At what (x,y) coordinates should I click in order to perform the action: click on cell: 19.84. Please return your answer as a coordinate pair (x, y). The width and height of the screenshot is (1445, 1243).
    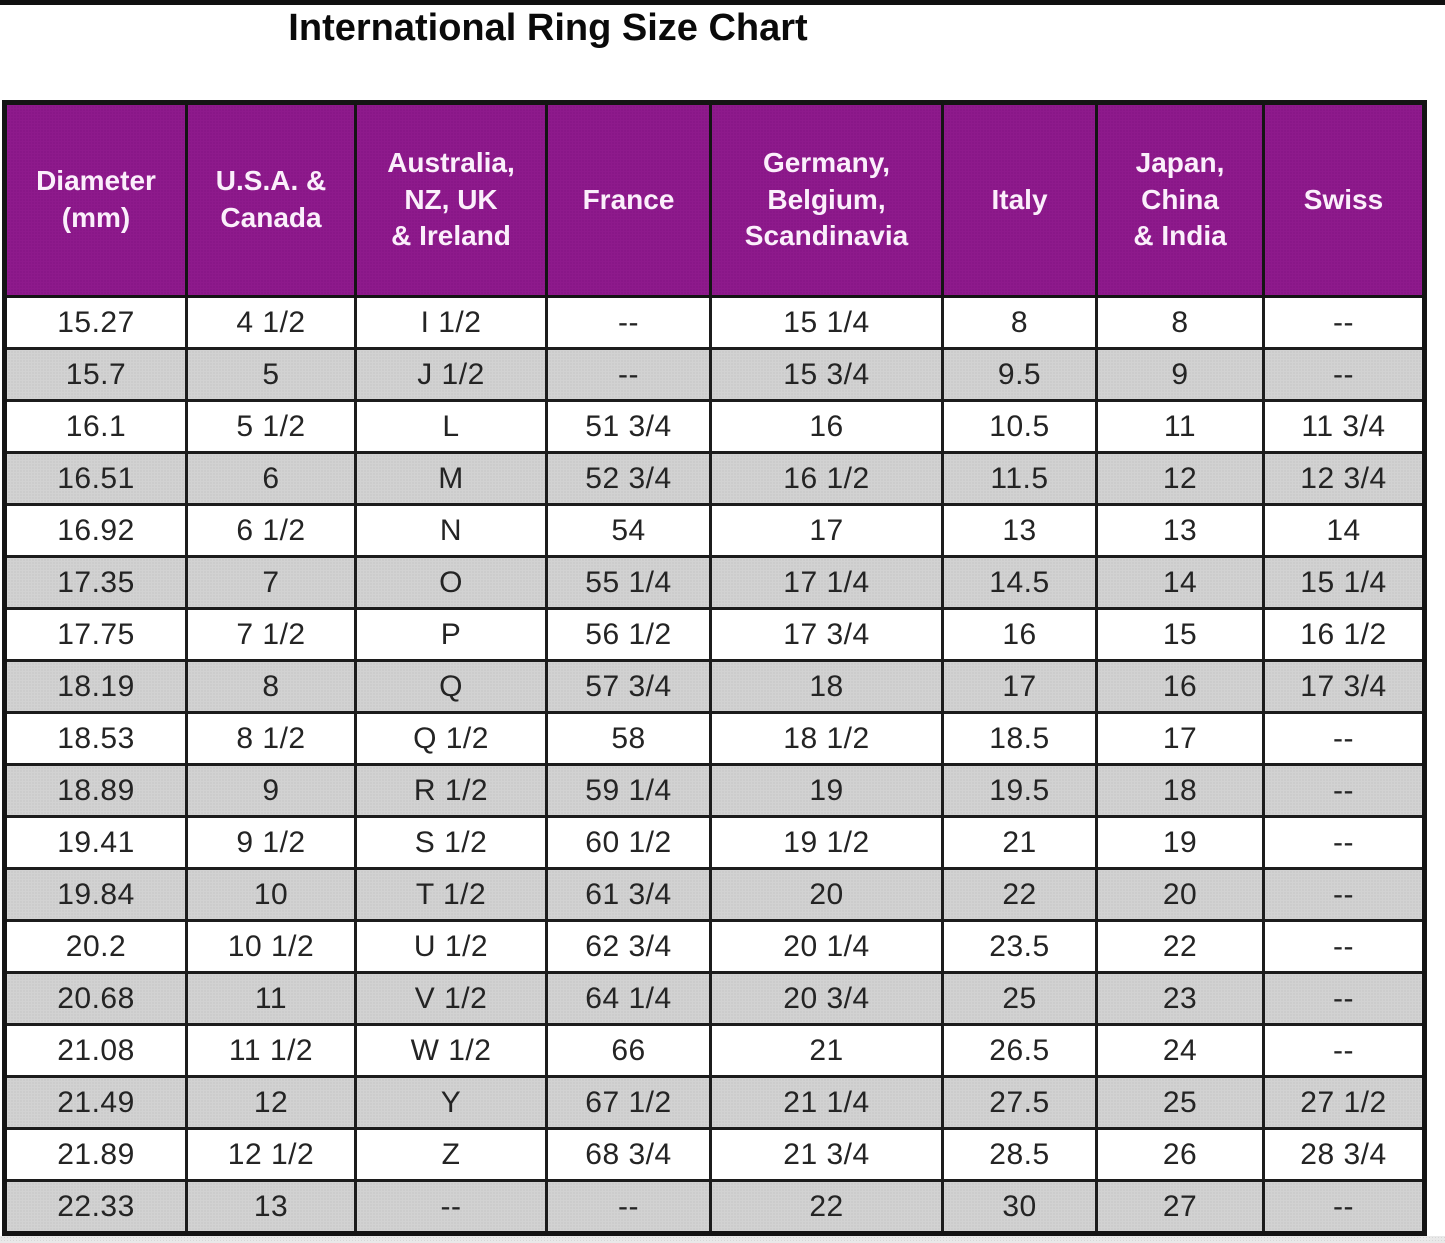
    Looking at the image, I should click on (95, 894).